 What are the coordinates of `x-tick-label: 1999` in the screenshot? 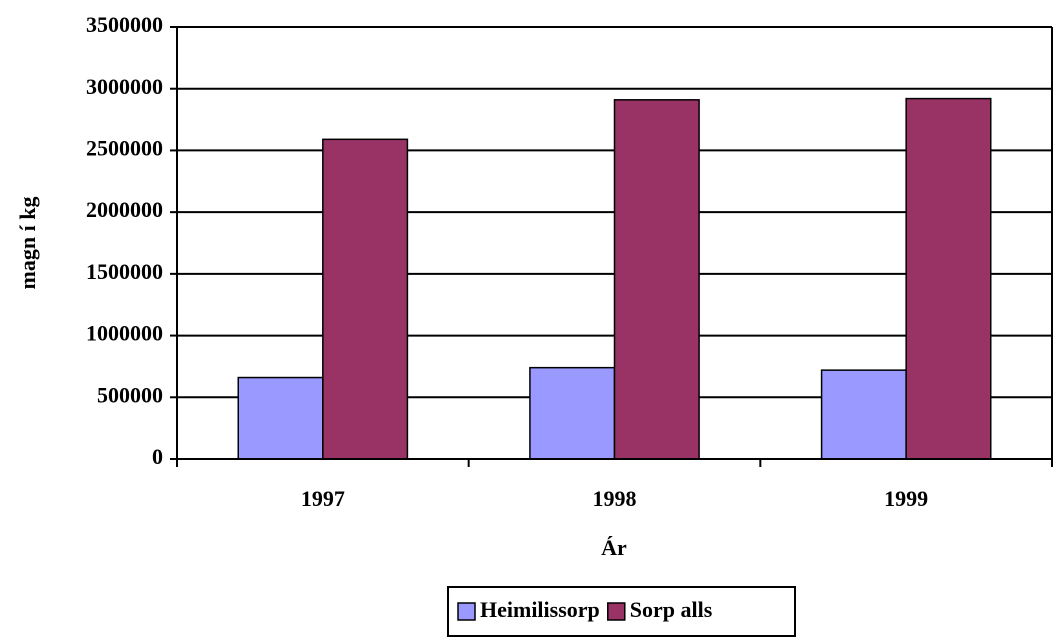 It's located at (906, 498).